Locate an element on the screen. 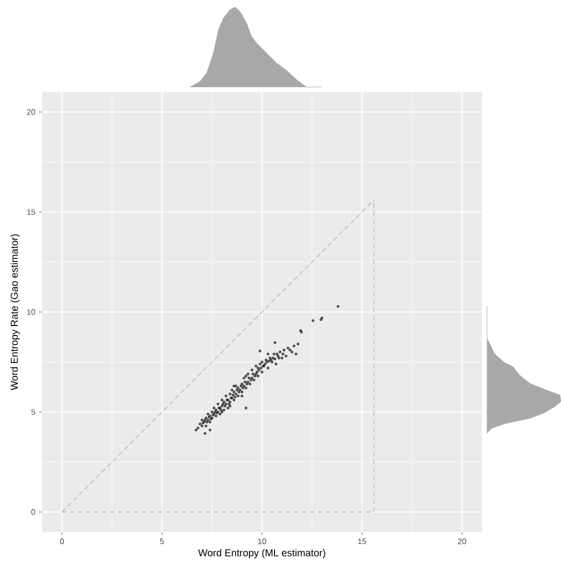 The height and width of the screenshot is (566, 561). x-axis-title: Word Entropy (ML estimator) is located at coordinates (262, 553).